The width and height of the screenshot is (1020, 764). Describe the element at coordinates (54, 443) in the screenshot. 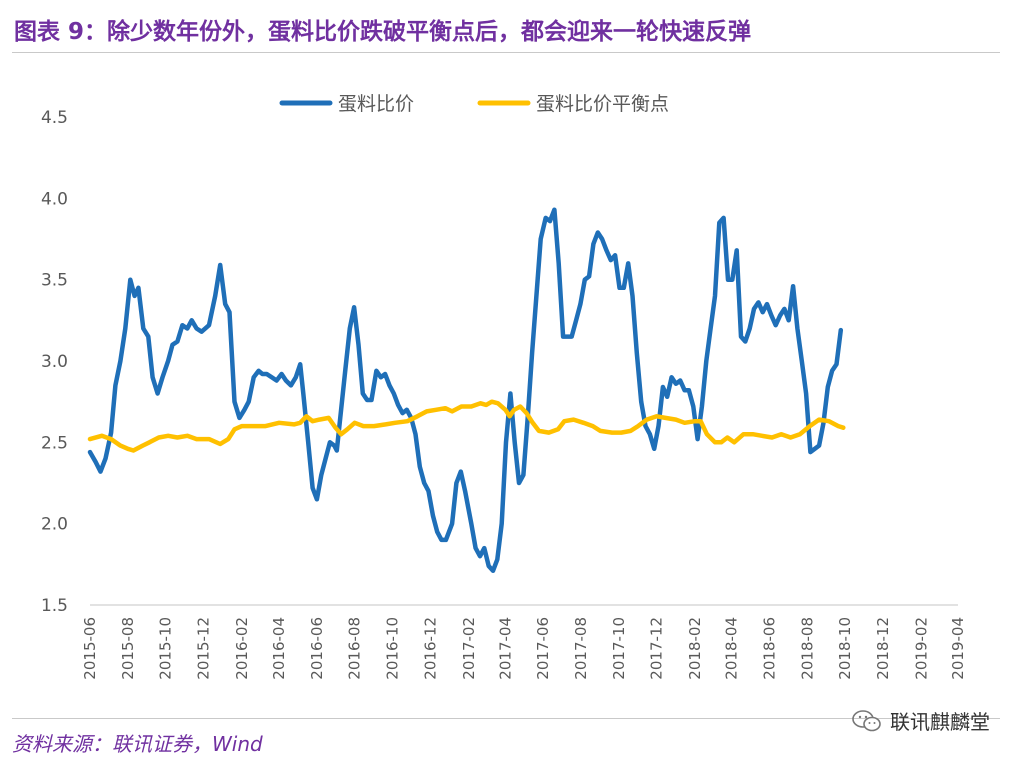

I see `y-tick-label: 2.5` at that location.